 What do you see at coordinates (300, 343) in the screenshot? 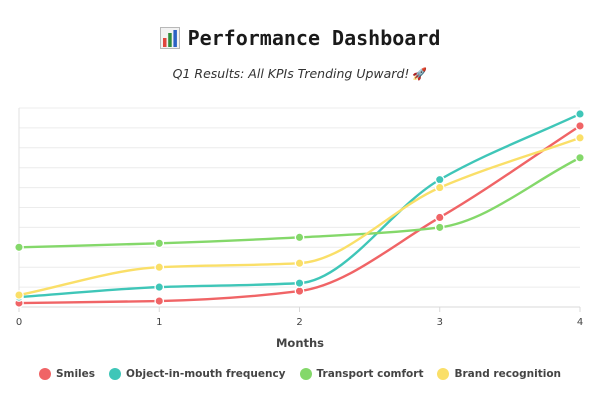
I see `x-axis-label: Months` at bounding box center [300, 343].